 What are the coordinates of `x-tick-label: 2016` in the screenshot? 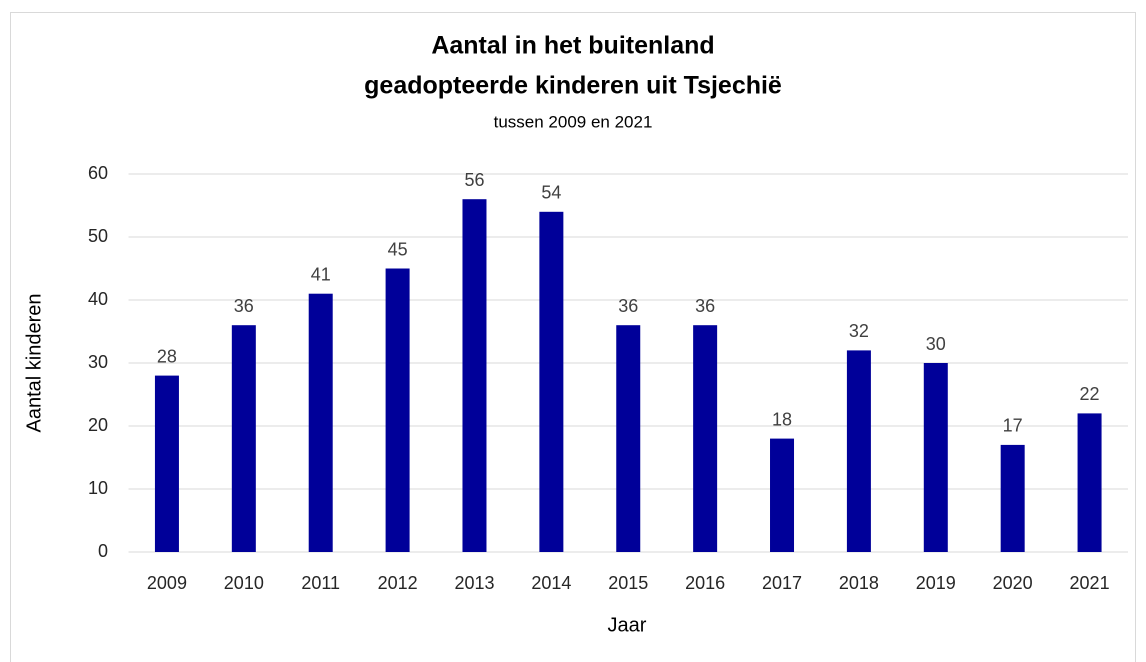 It's located at (705, 583).